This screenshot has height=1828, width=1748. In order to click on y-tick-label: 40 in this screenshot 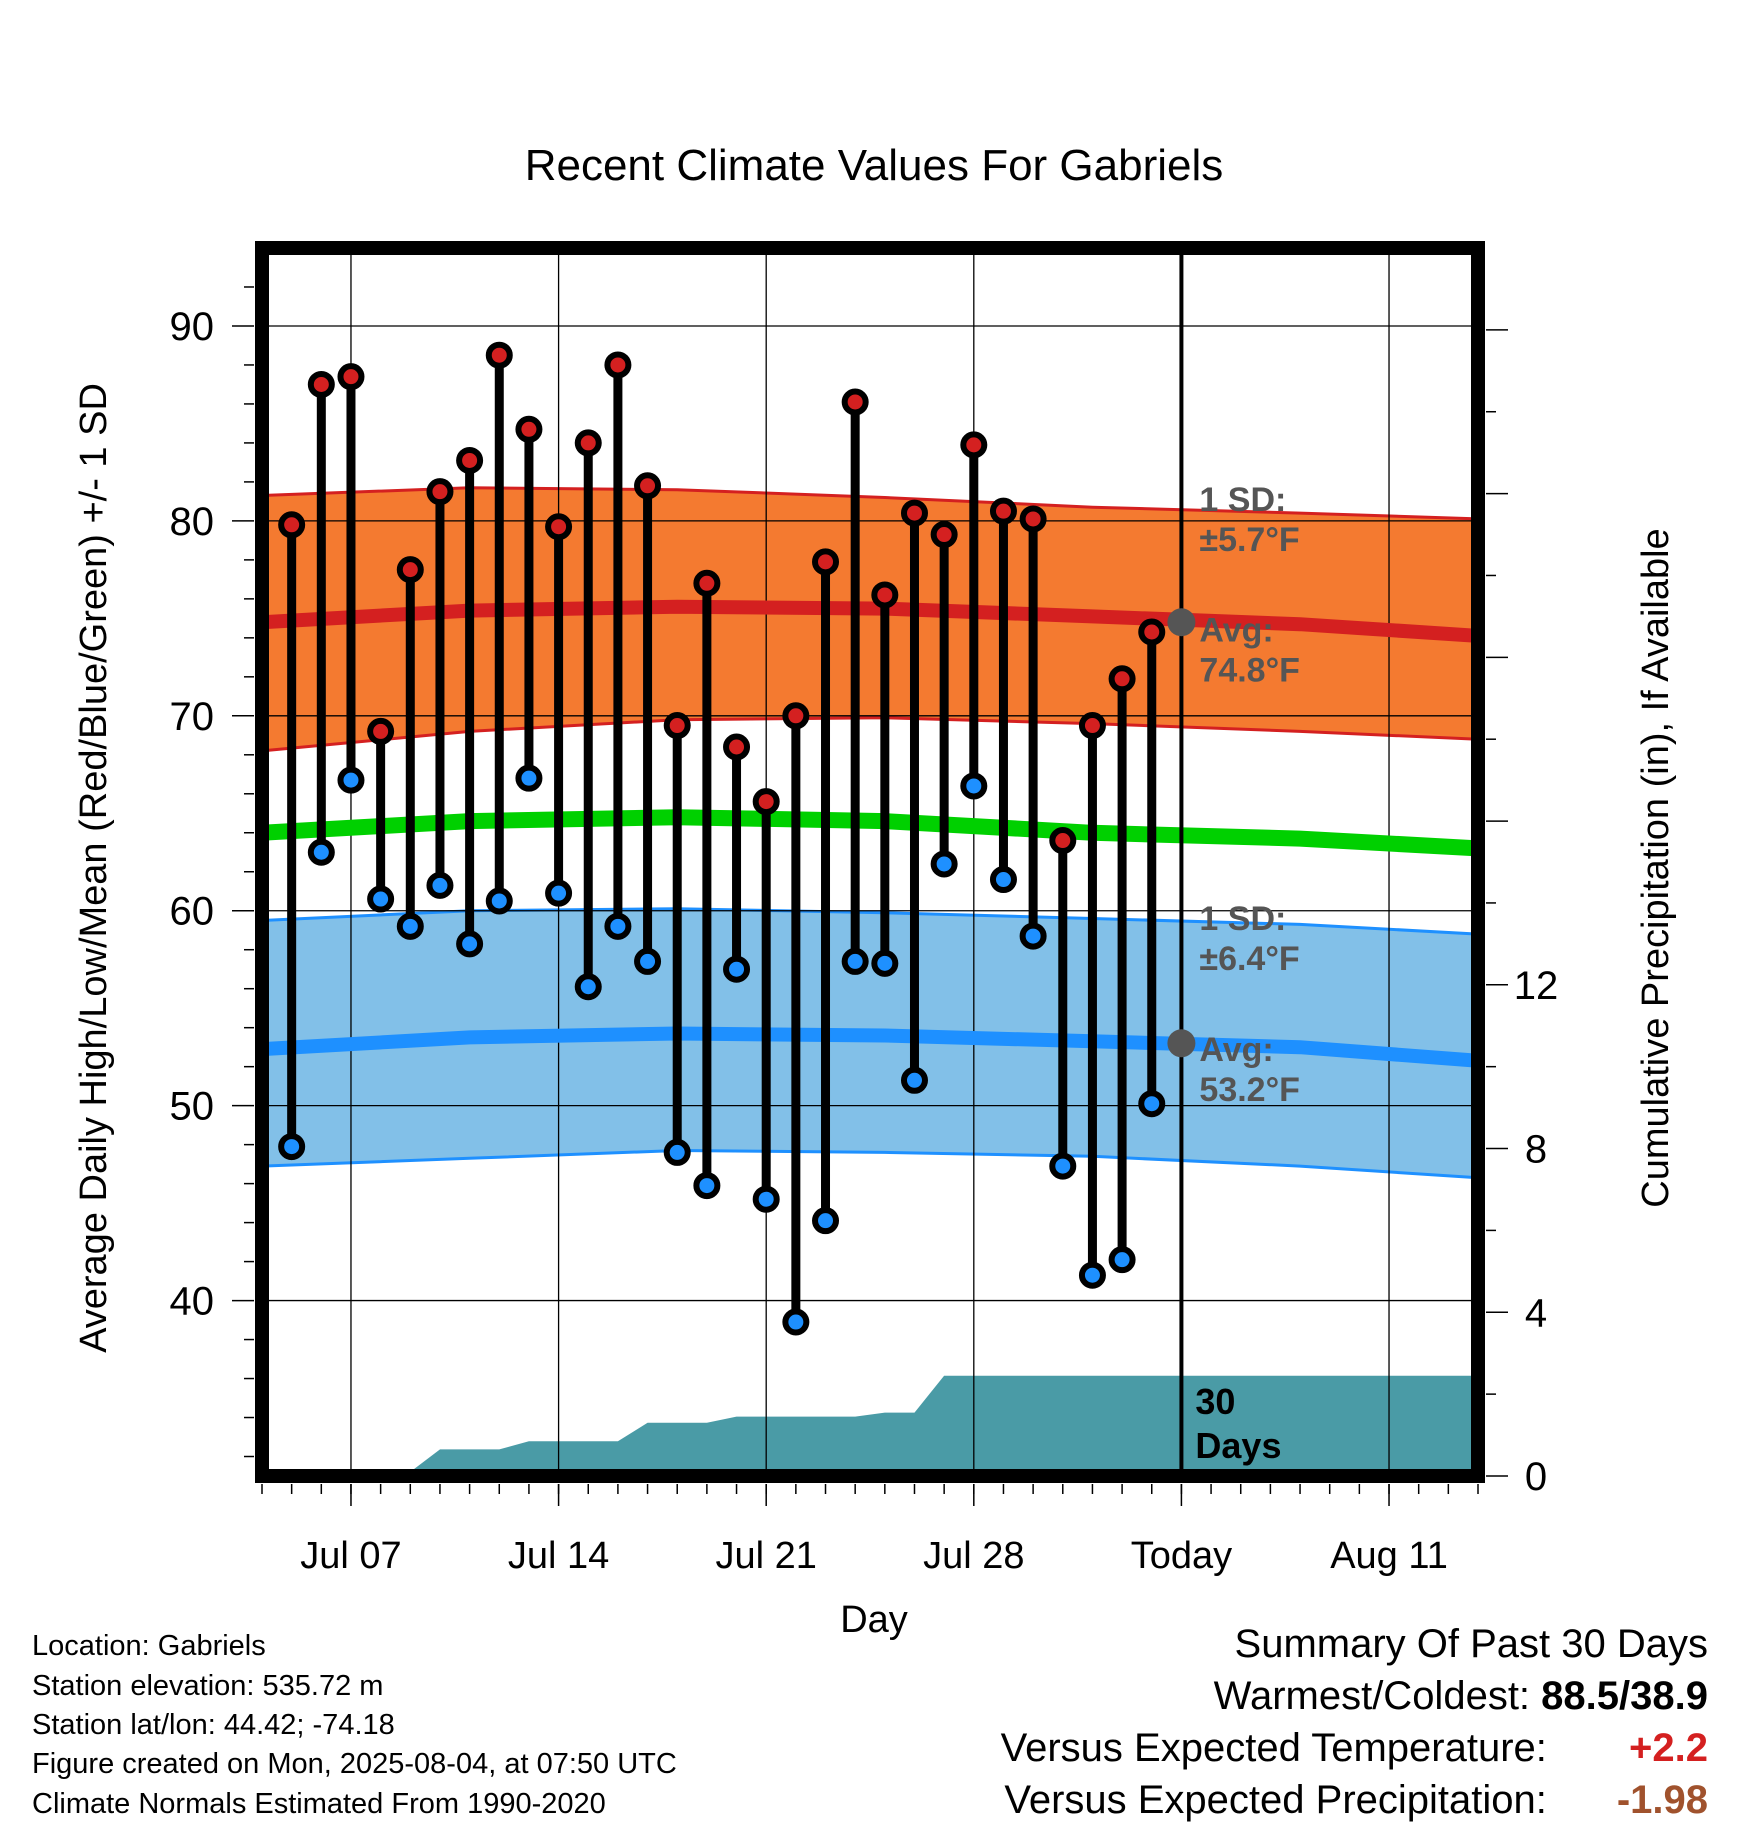, I will do `click(192, 1302)`.